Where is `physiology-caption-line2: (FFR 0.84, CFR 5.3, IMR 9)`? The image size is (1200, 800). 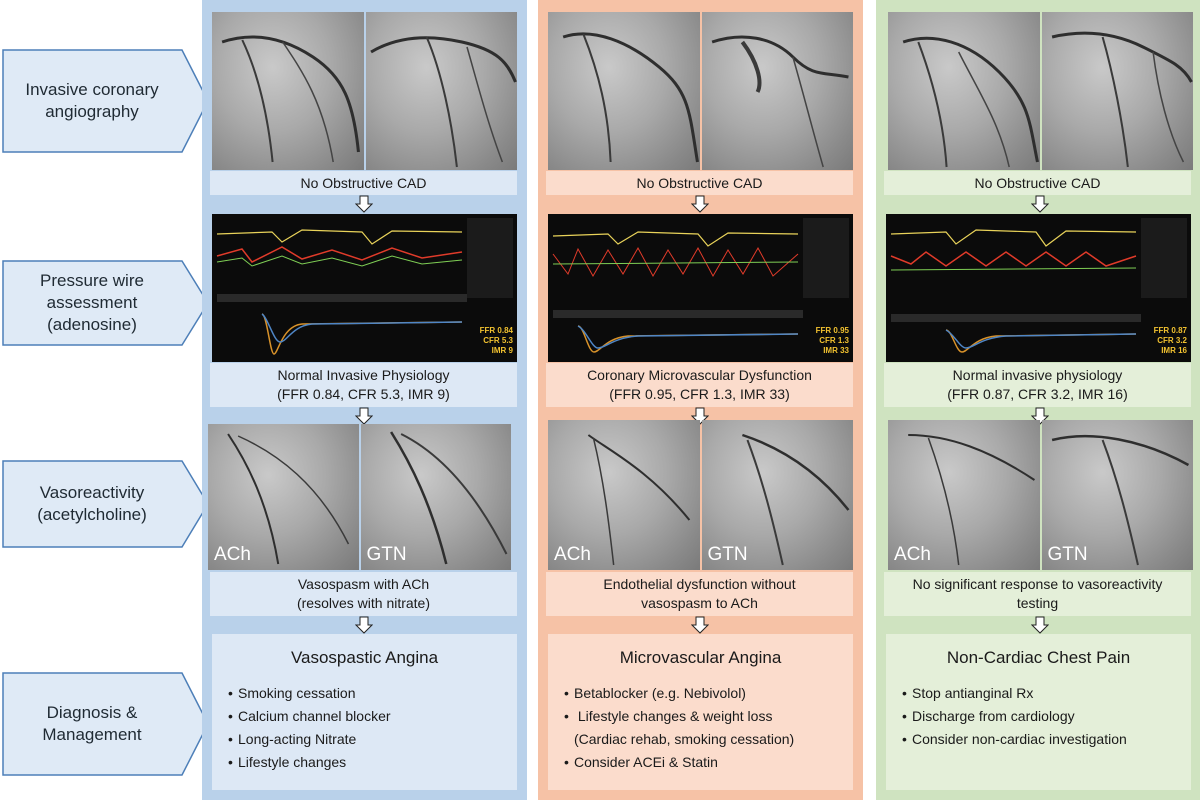 physiology-caption-line2: (FFR 0.84, CFR 5.3, IMR 9) is located at coordinates (363, 394).